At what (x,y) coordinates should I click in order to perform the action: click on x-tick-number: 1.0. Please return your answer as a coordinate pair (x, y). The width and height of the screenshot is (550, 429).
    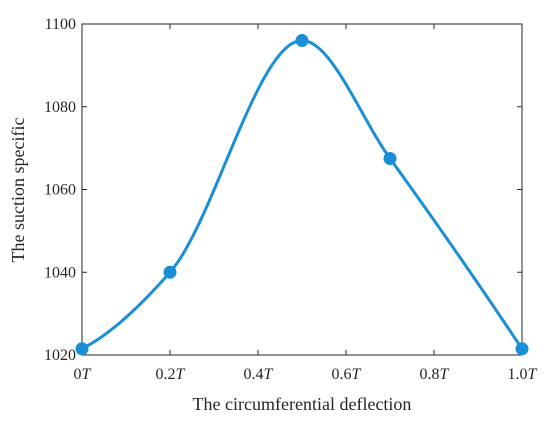
    Looking at the image, I should click on (518, 374).